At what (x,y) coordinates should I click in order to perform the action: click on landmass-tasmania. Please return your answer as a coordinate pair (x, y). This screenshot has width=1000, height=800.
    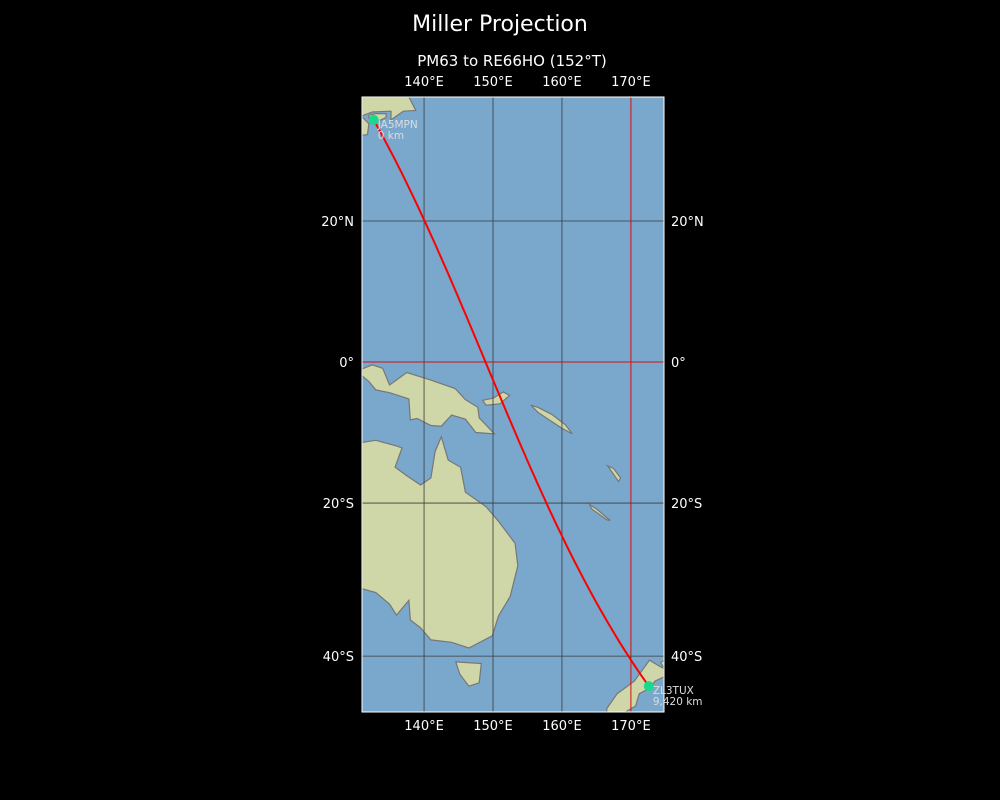
    Looking at the image, I should click on (468, 674).